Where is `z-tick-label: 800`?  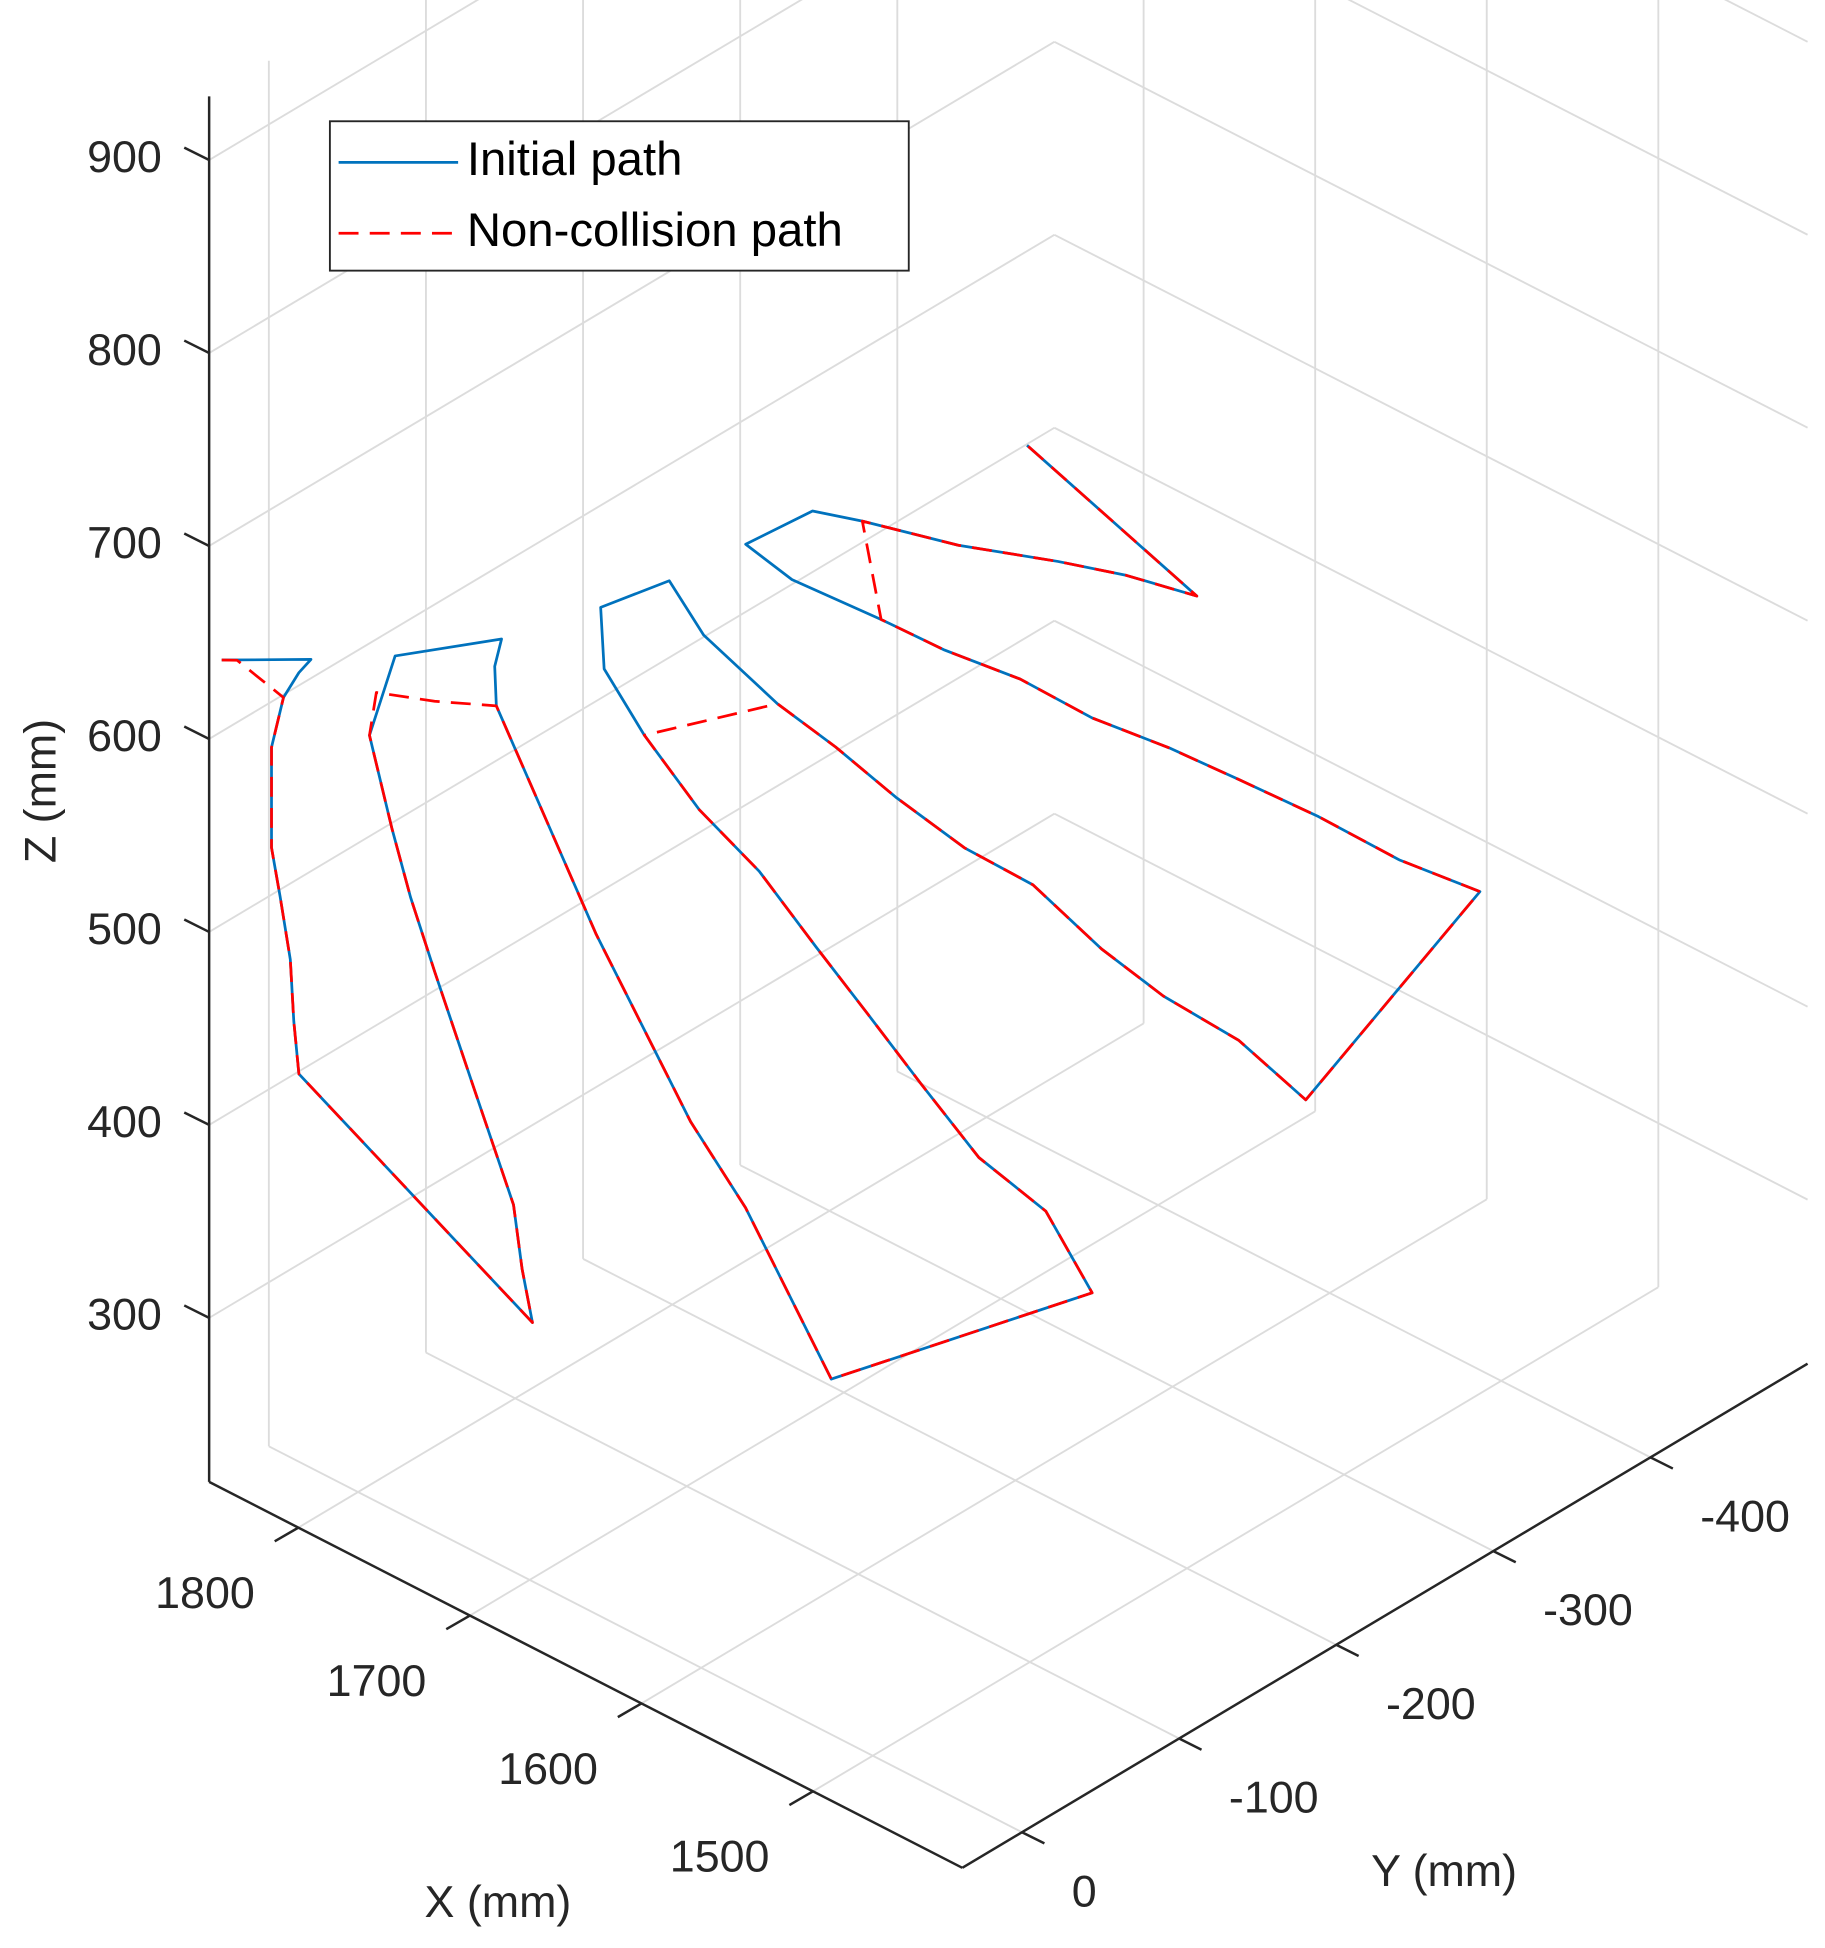 z-tick-label: 800 is located at coordinates (124, 350).